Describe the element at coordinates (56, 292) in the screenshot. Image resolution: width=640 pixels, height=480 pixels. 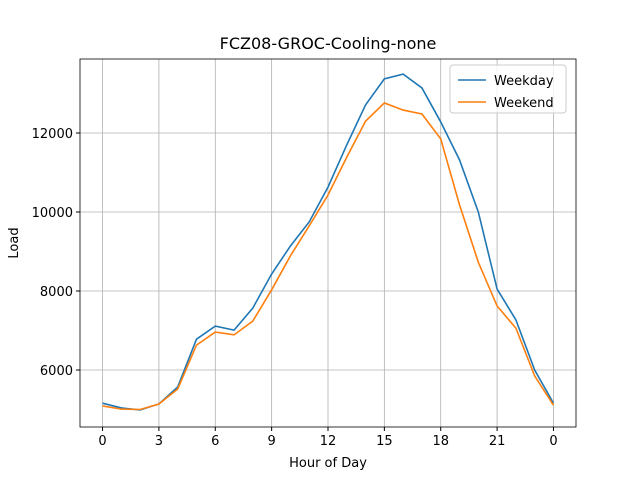
I see `y-tick-label: 8000` at that location.